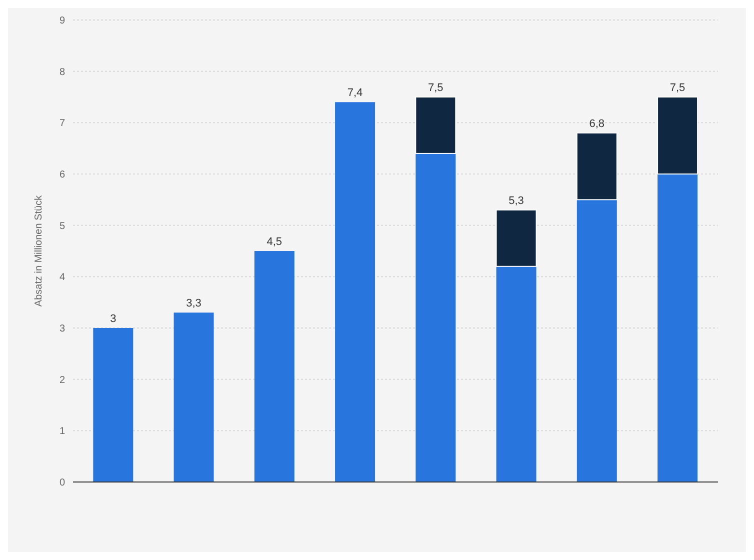  I want to click on total-label: 3, so click(113, 319).